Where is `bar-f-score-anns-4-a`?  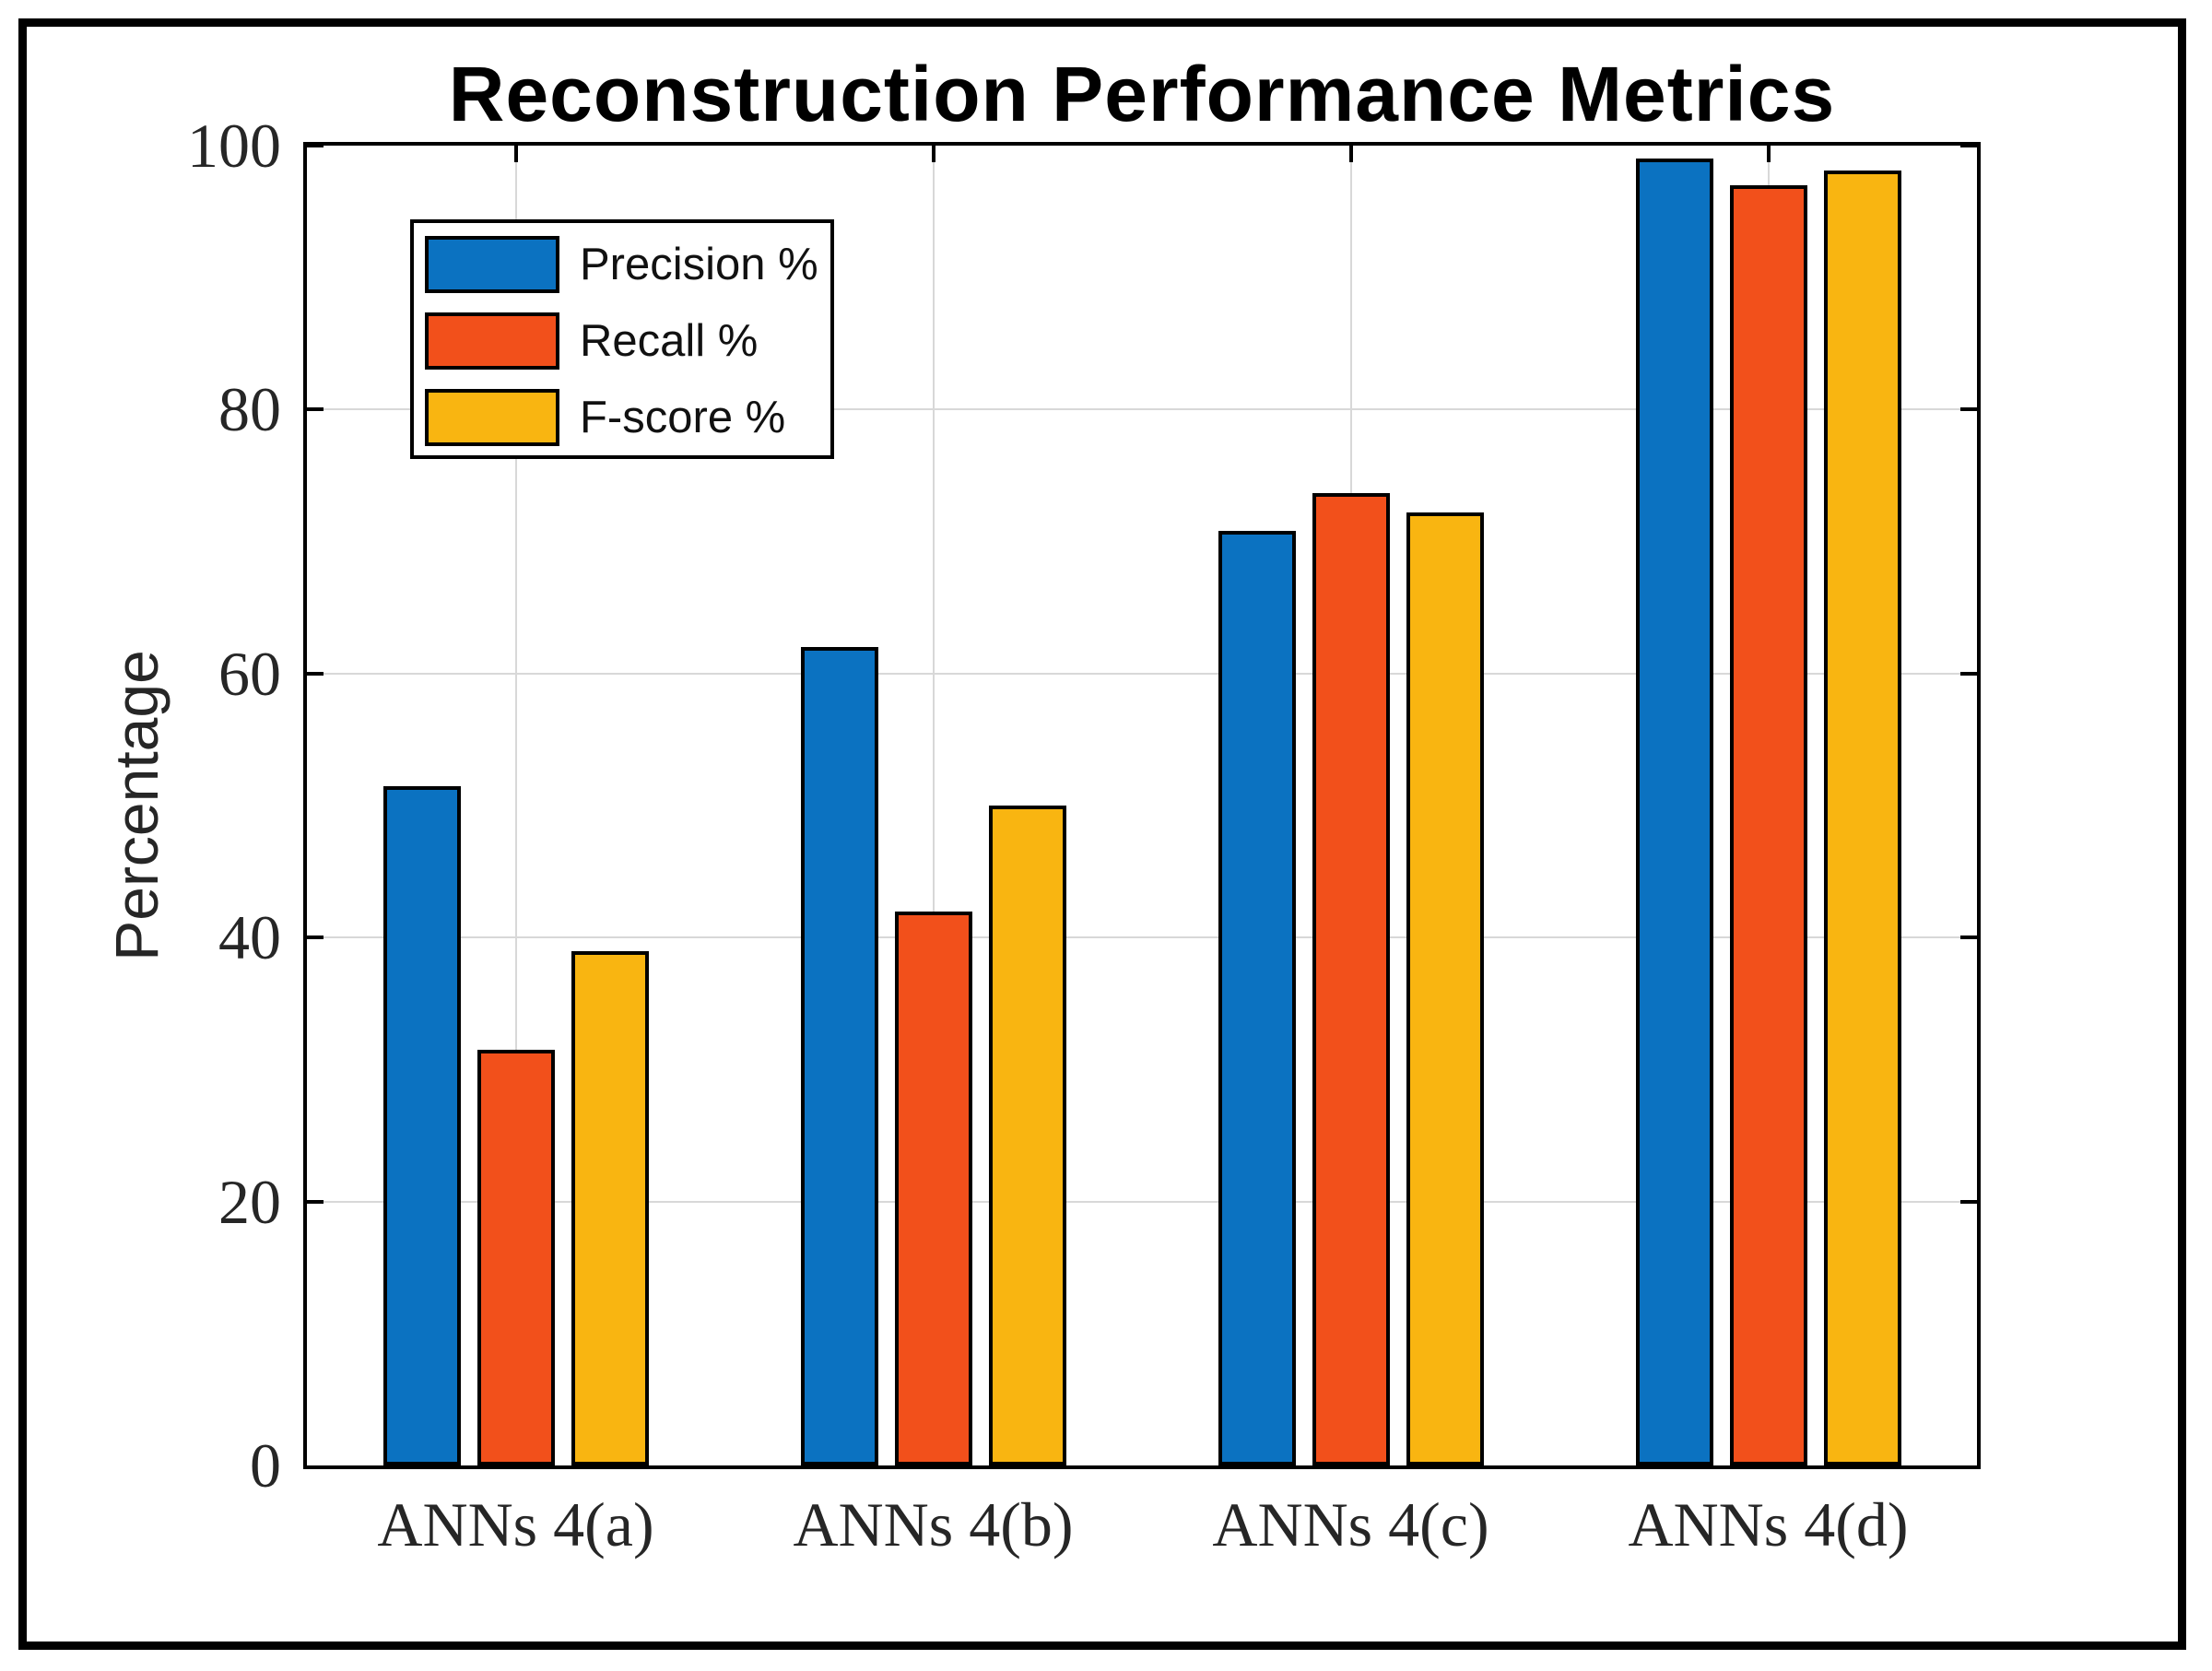
bar-f-score-anns-4-a is located at coordinates (610, 1208).